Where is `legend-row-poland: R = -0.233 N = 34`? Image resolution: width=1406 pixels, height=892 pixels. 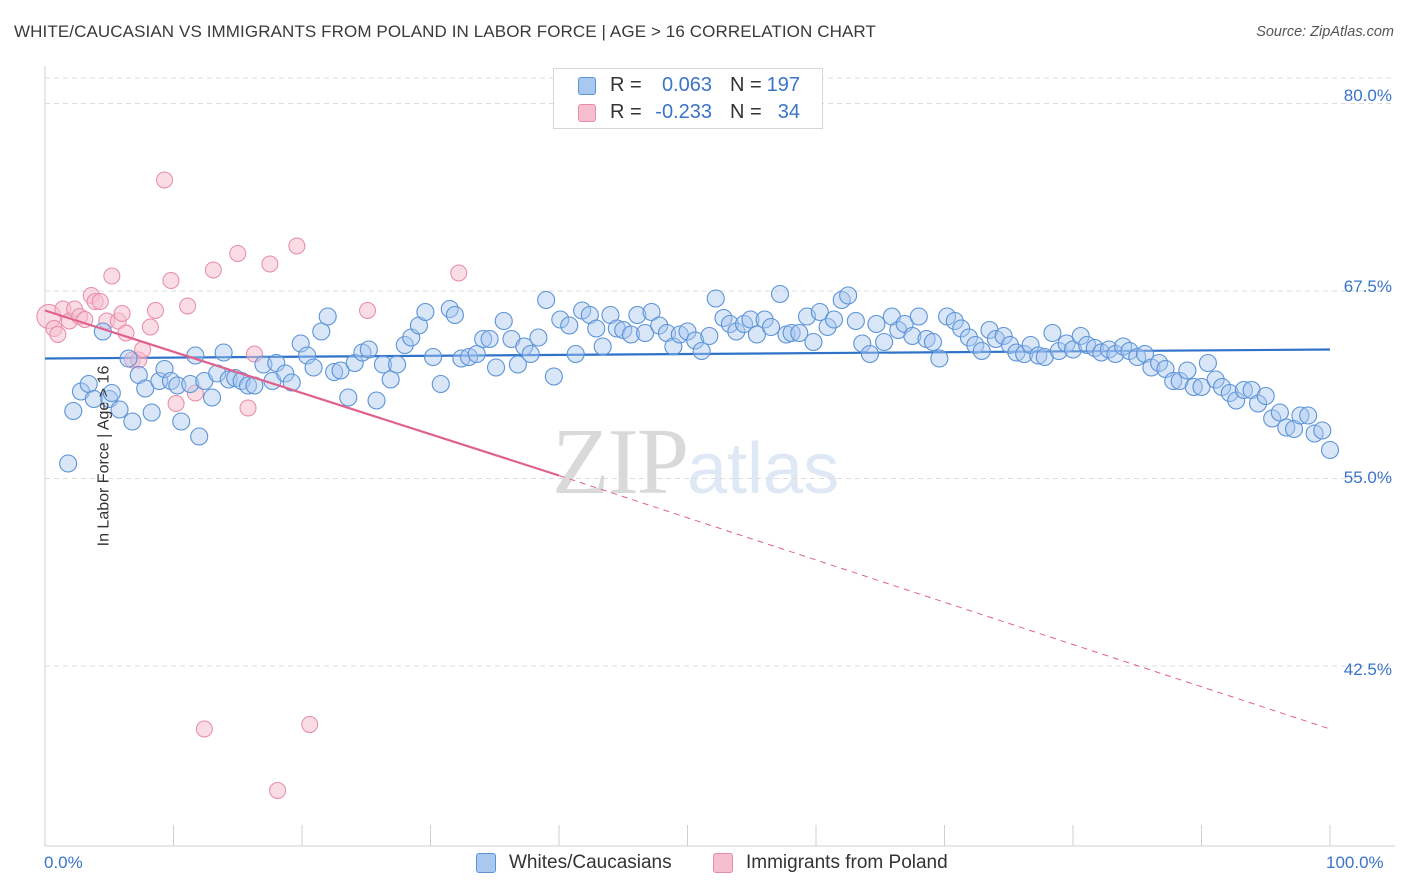
legend-row-poland: R = -0.233 N = 34 is located at coordinates (688, 113).